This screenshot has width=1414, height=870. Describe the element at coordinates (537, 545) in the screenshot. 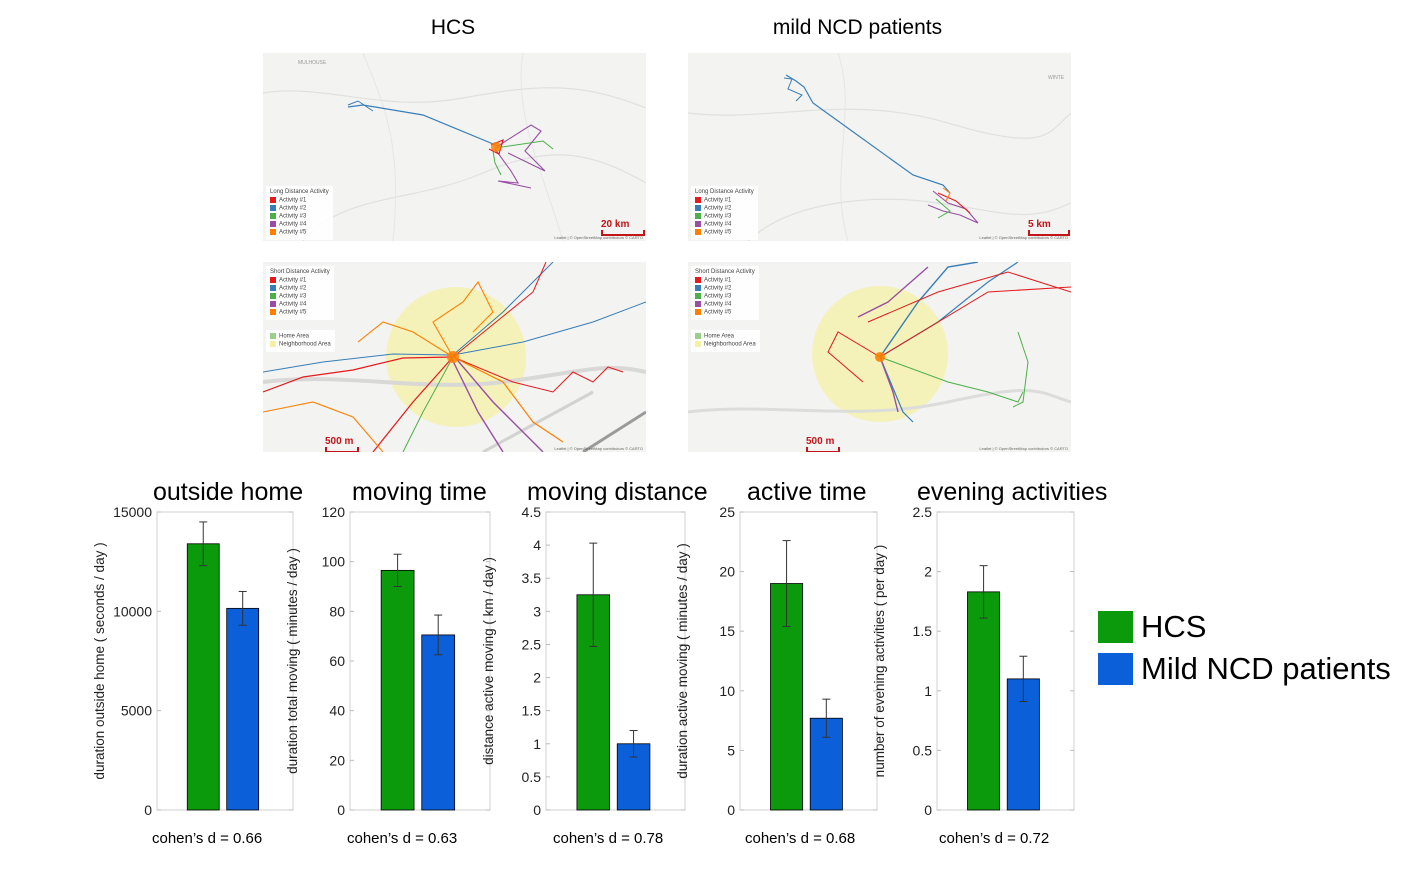

I see `y-tick-label: 4` at that location.